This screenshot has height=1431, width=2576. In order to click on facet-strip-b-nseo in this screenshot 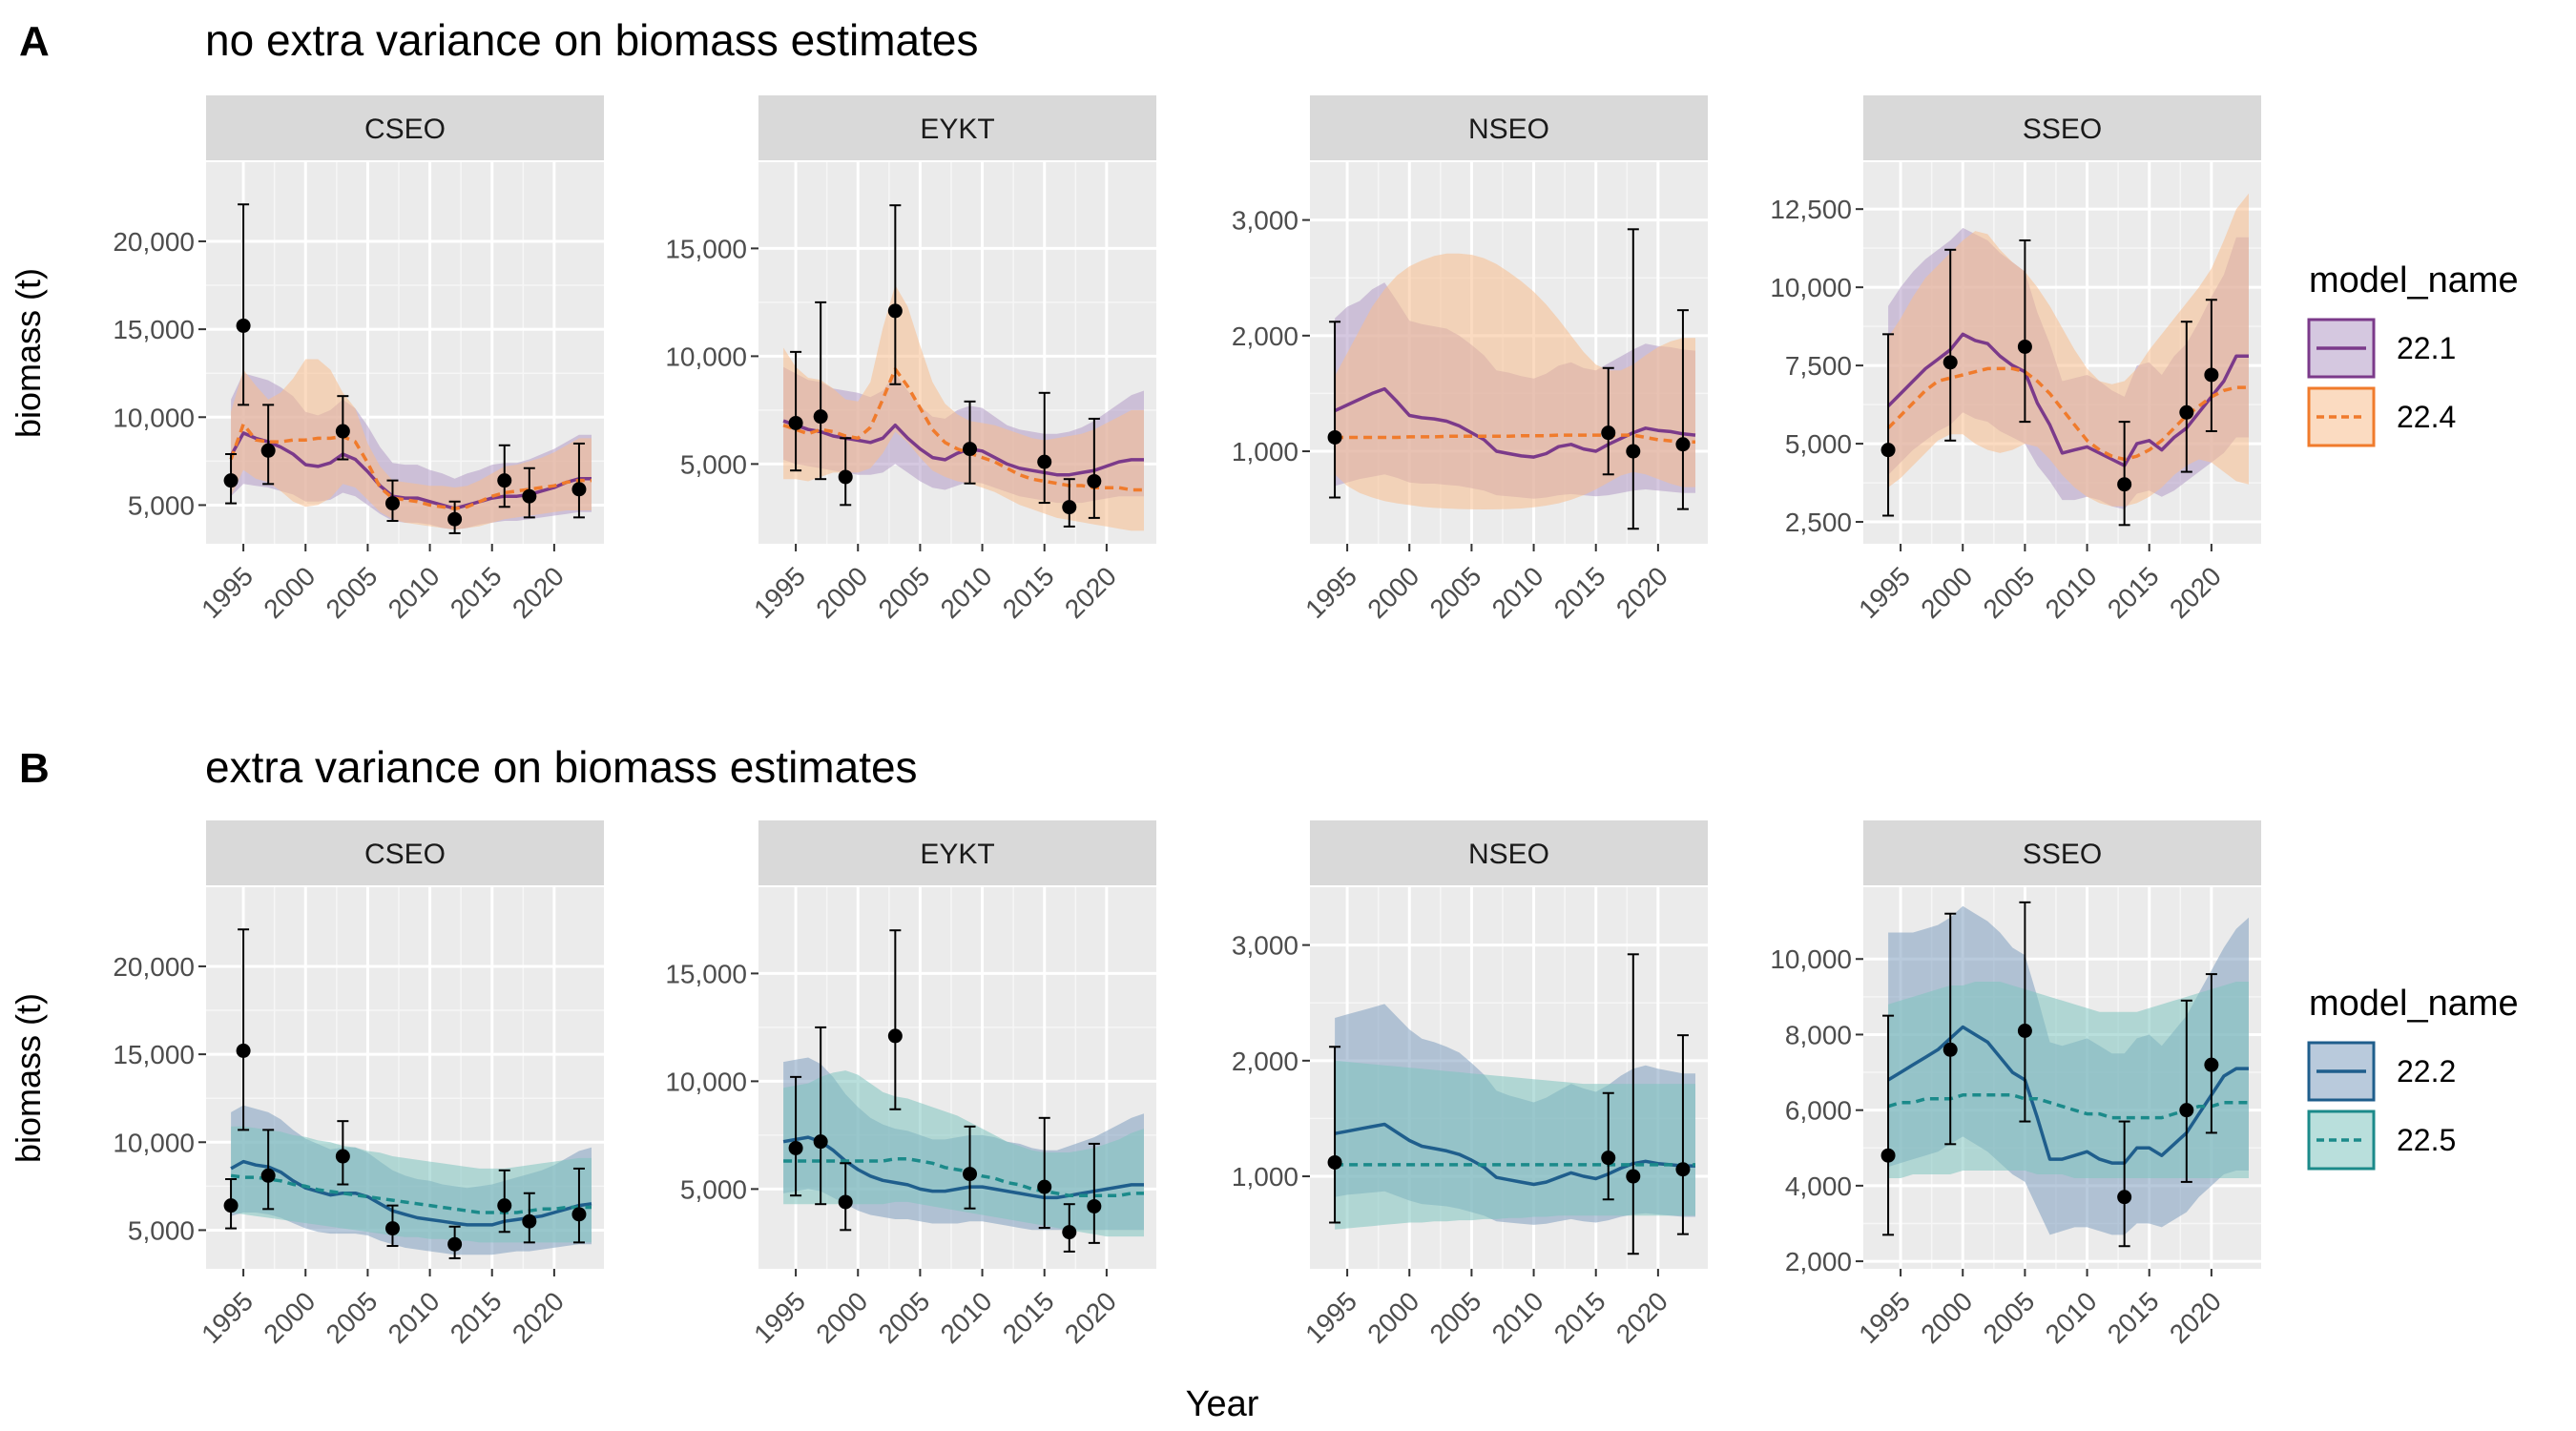, I will do `click(1509, 852)`.